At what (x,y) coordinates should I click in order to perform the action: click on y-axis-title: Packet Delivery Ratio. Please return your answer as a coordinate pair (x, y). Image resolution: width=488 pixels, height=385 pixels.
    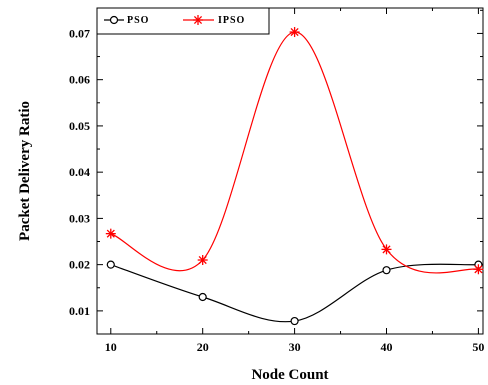
    Looking at the image, I should click on (25, 171).